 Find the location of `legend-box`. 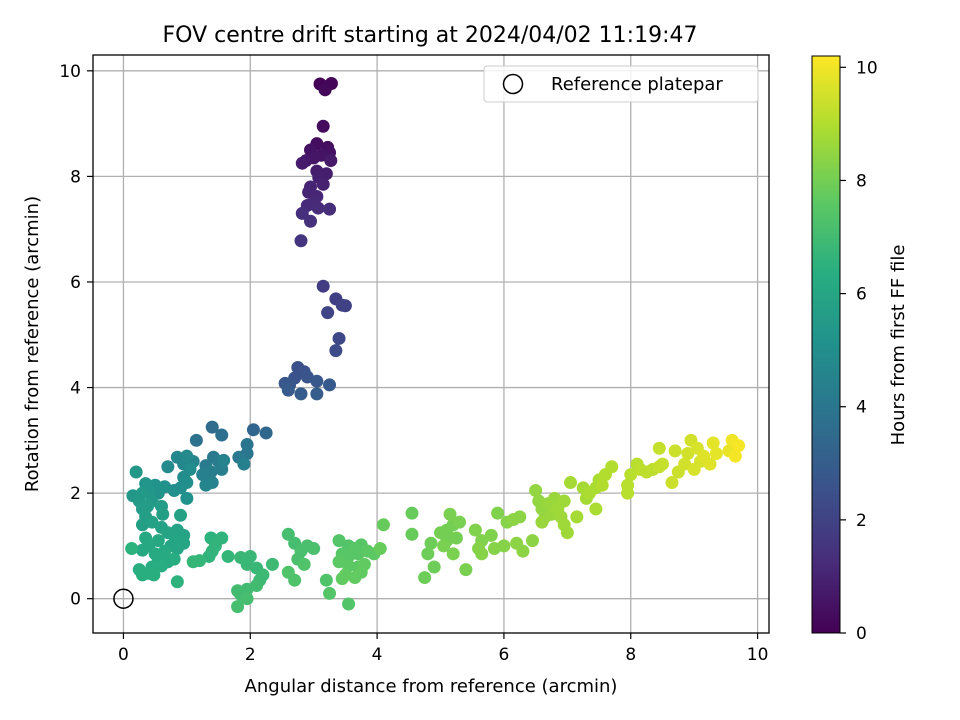

legend-box is located at coordinates (621, 84).